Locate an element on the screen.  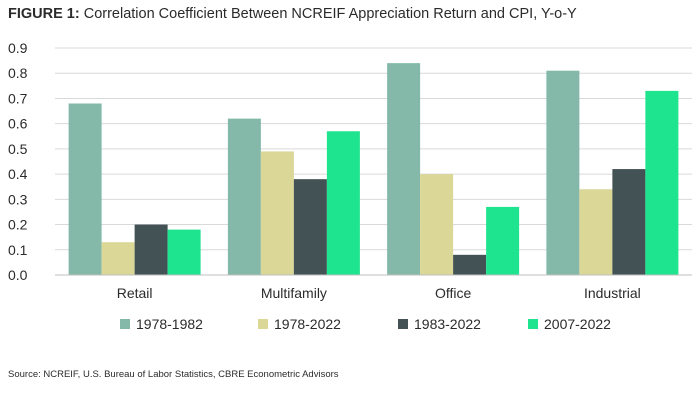
y-tick-label: 0.9 is located at coordinates (18, 48).